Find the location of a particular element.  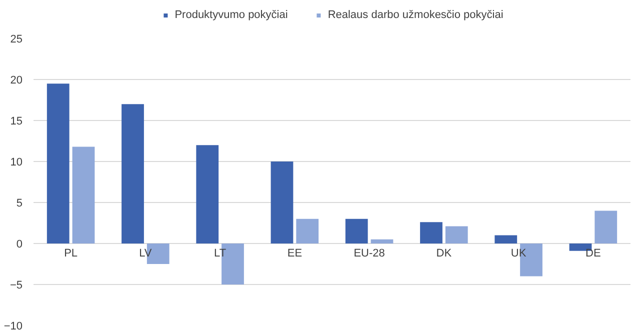

legend-label: Realaus darbo užmokesčio pokyčiai is located at coordinates (416, 15).